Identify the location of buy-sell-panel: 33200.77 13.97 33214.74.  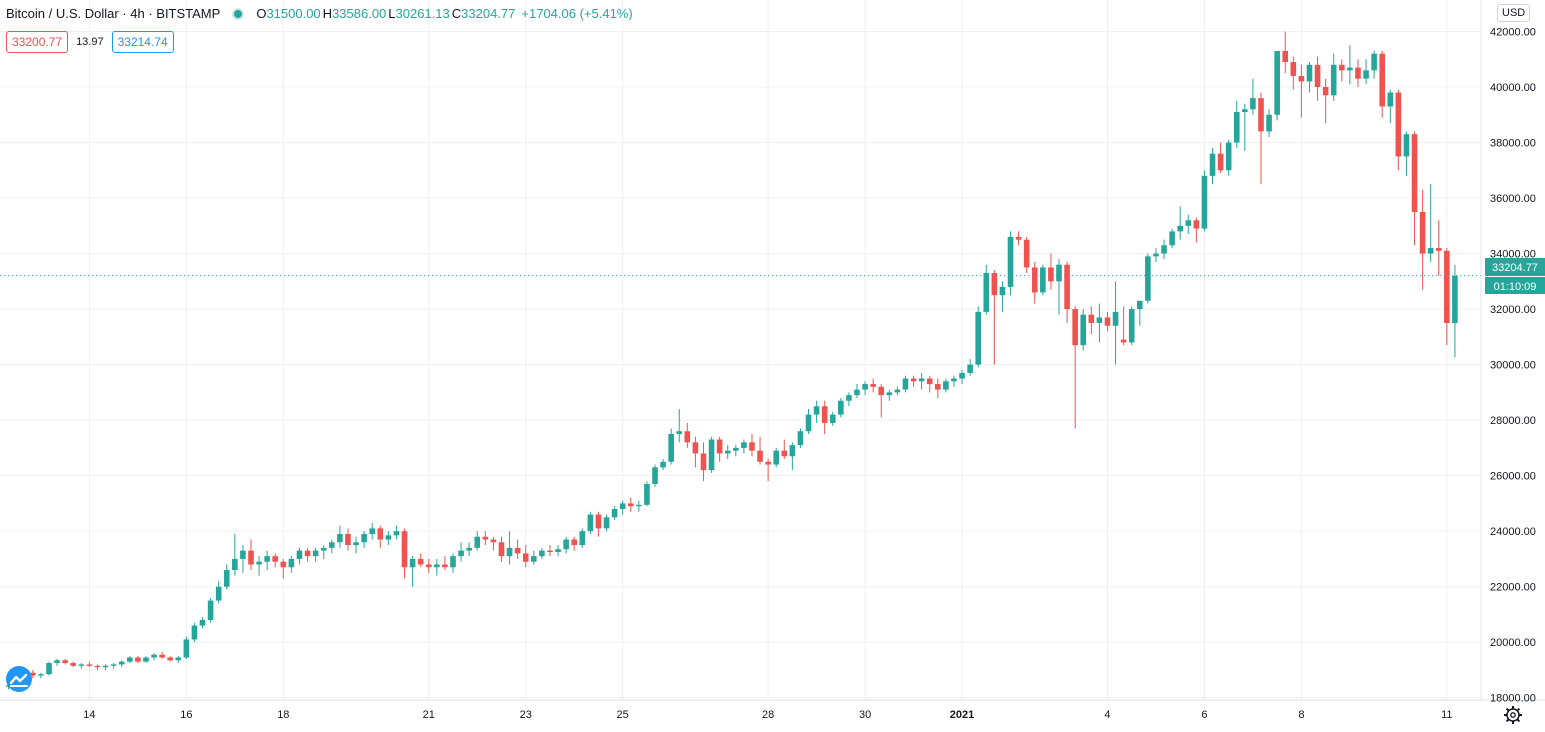
(90, 42).